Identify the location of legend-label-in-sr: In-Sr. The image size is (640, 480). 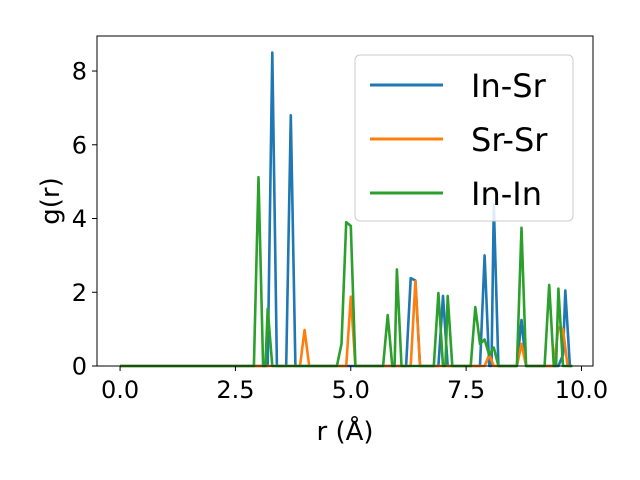
(509, 86).